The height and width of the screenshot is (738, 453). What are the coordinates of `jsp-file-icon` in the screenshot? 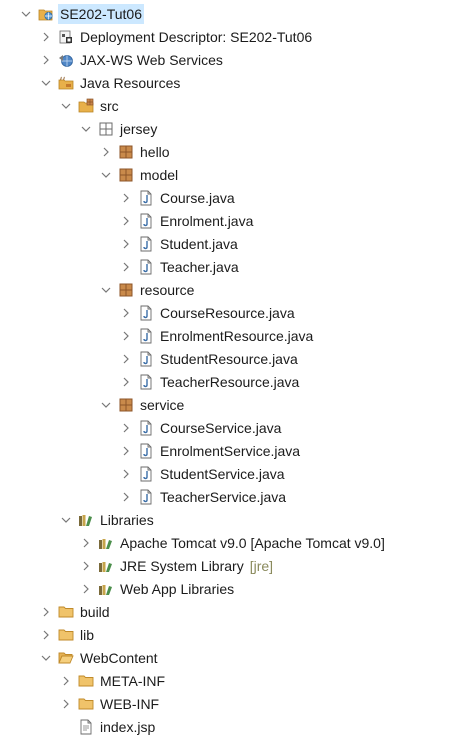 It's located at (86, 727).